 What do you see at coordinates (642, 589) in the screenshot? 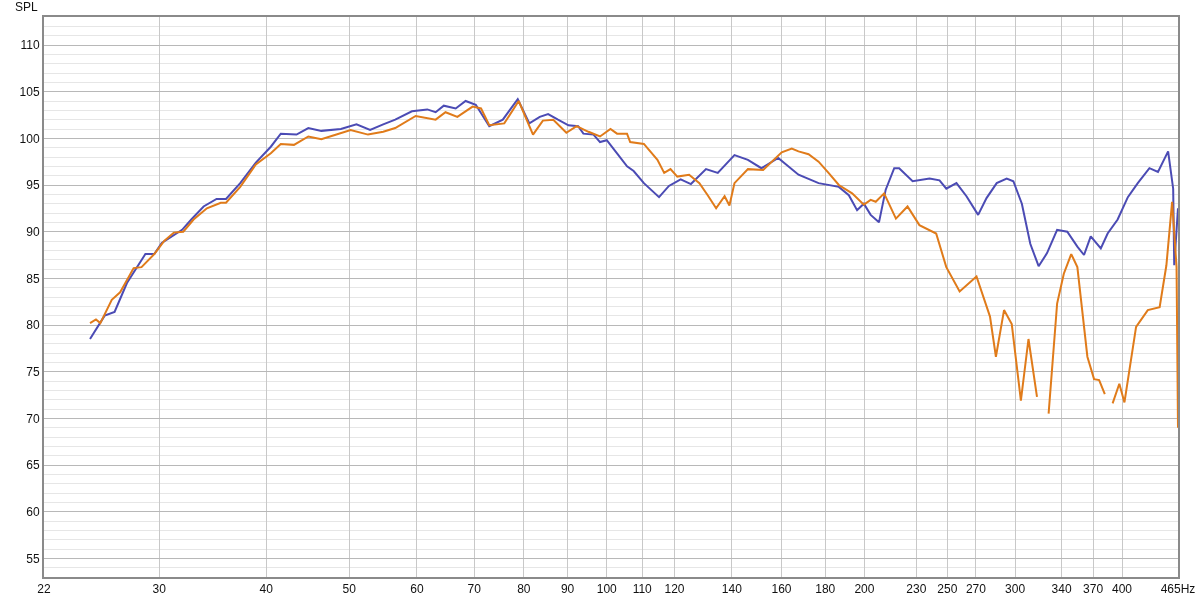
I see `x-tick-label: 110` at bounding box center [642, 589].